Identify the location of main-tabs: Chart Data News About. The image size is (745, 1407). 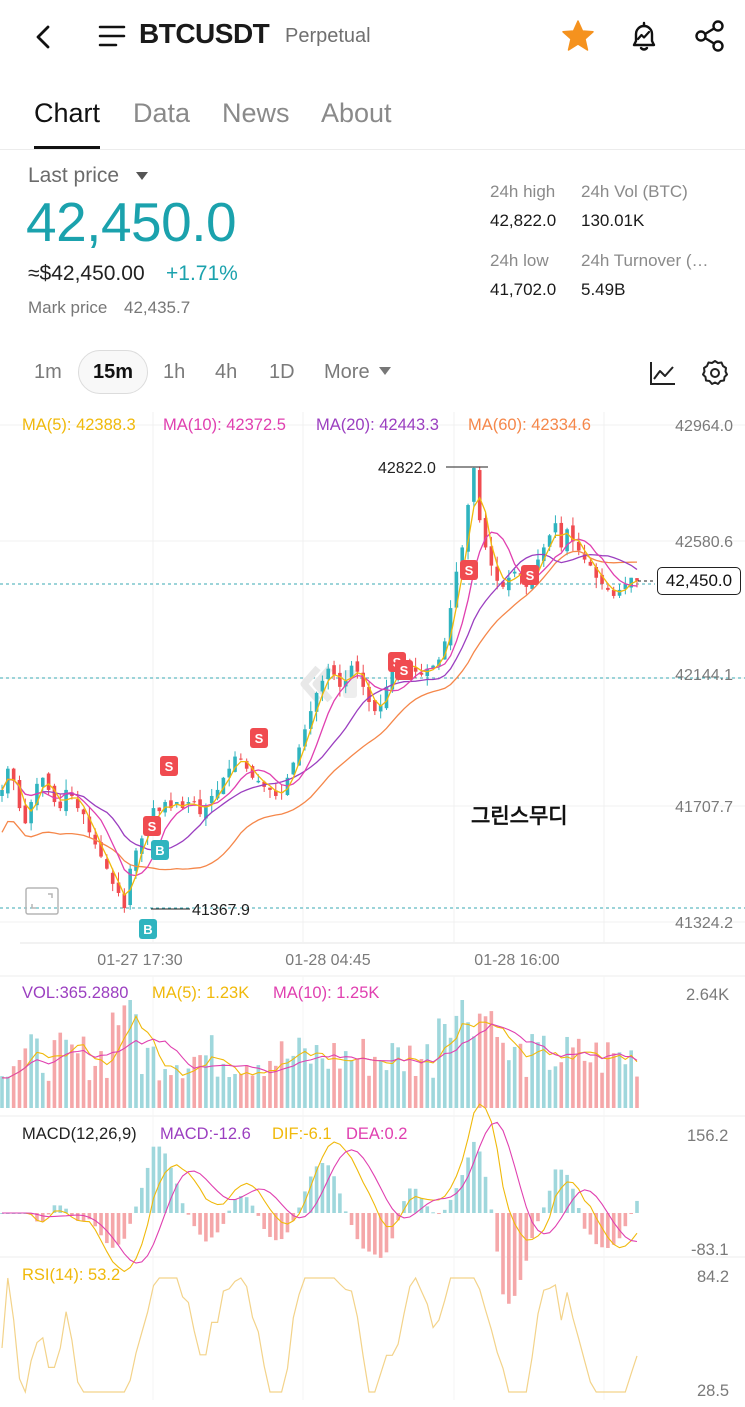
(372, 120).